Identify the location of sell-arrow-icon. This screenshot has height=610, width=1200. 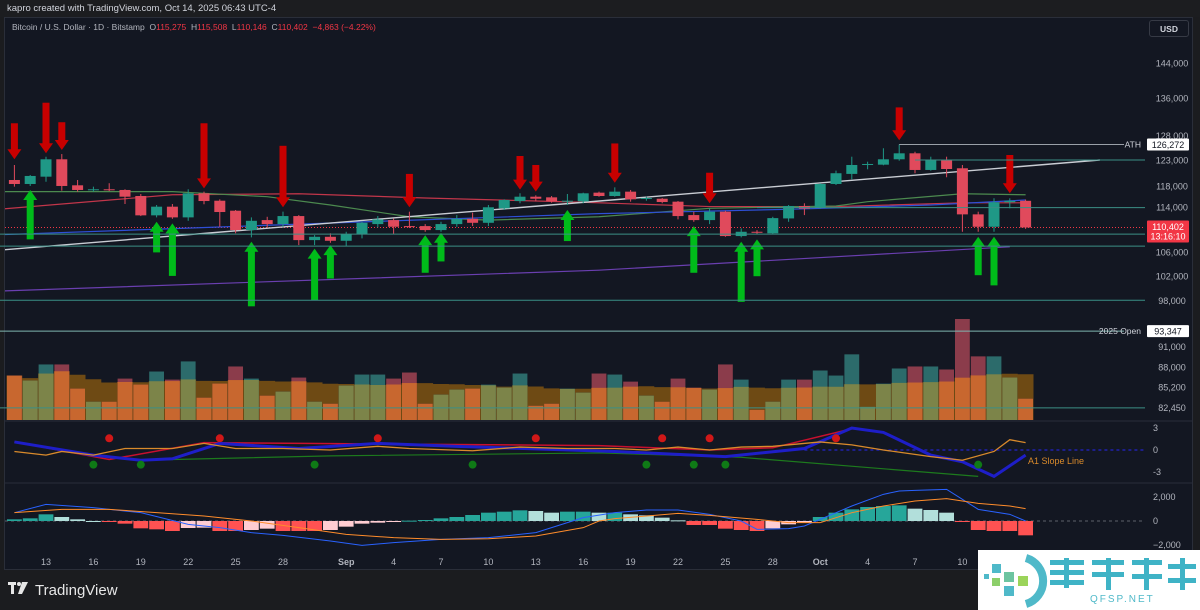
(1009, 174).